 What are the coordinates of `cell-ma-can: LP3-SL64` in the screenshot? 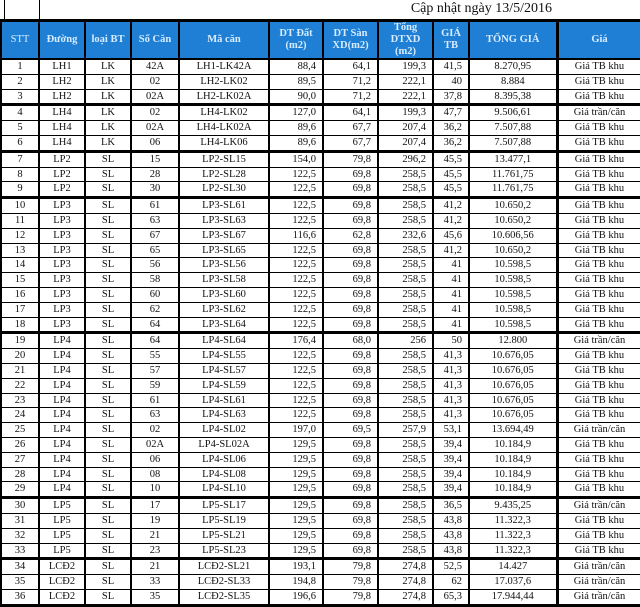 It's located at (224, 325).